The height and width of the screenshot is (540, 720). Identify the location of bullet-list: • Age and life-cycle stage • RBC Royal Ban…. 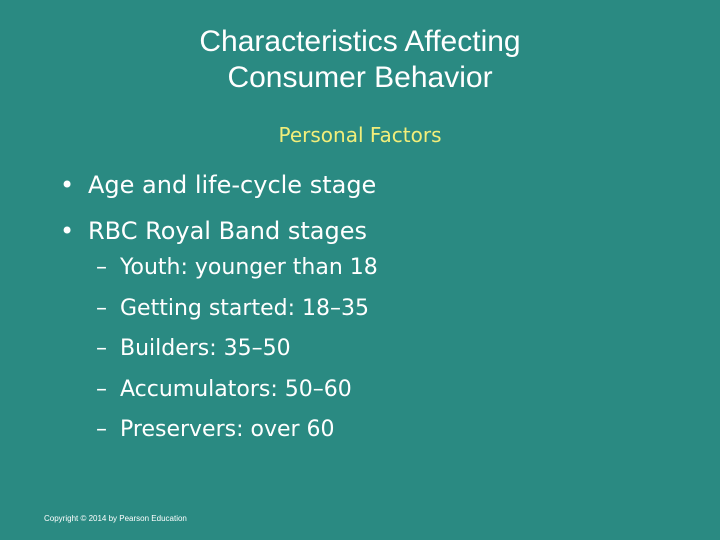
(218, 208).